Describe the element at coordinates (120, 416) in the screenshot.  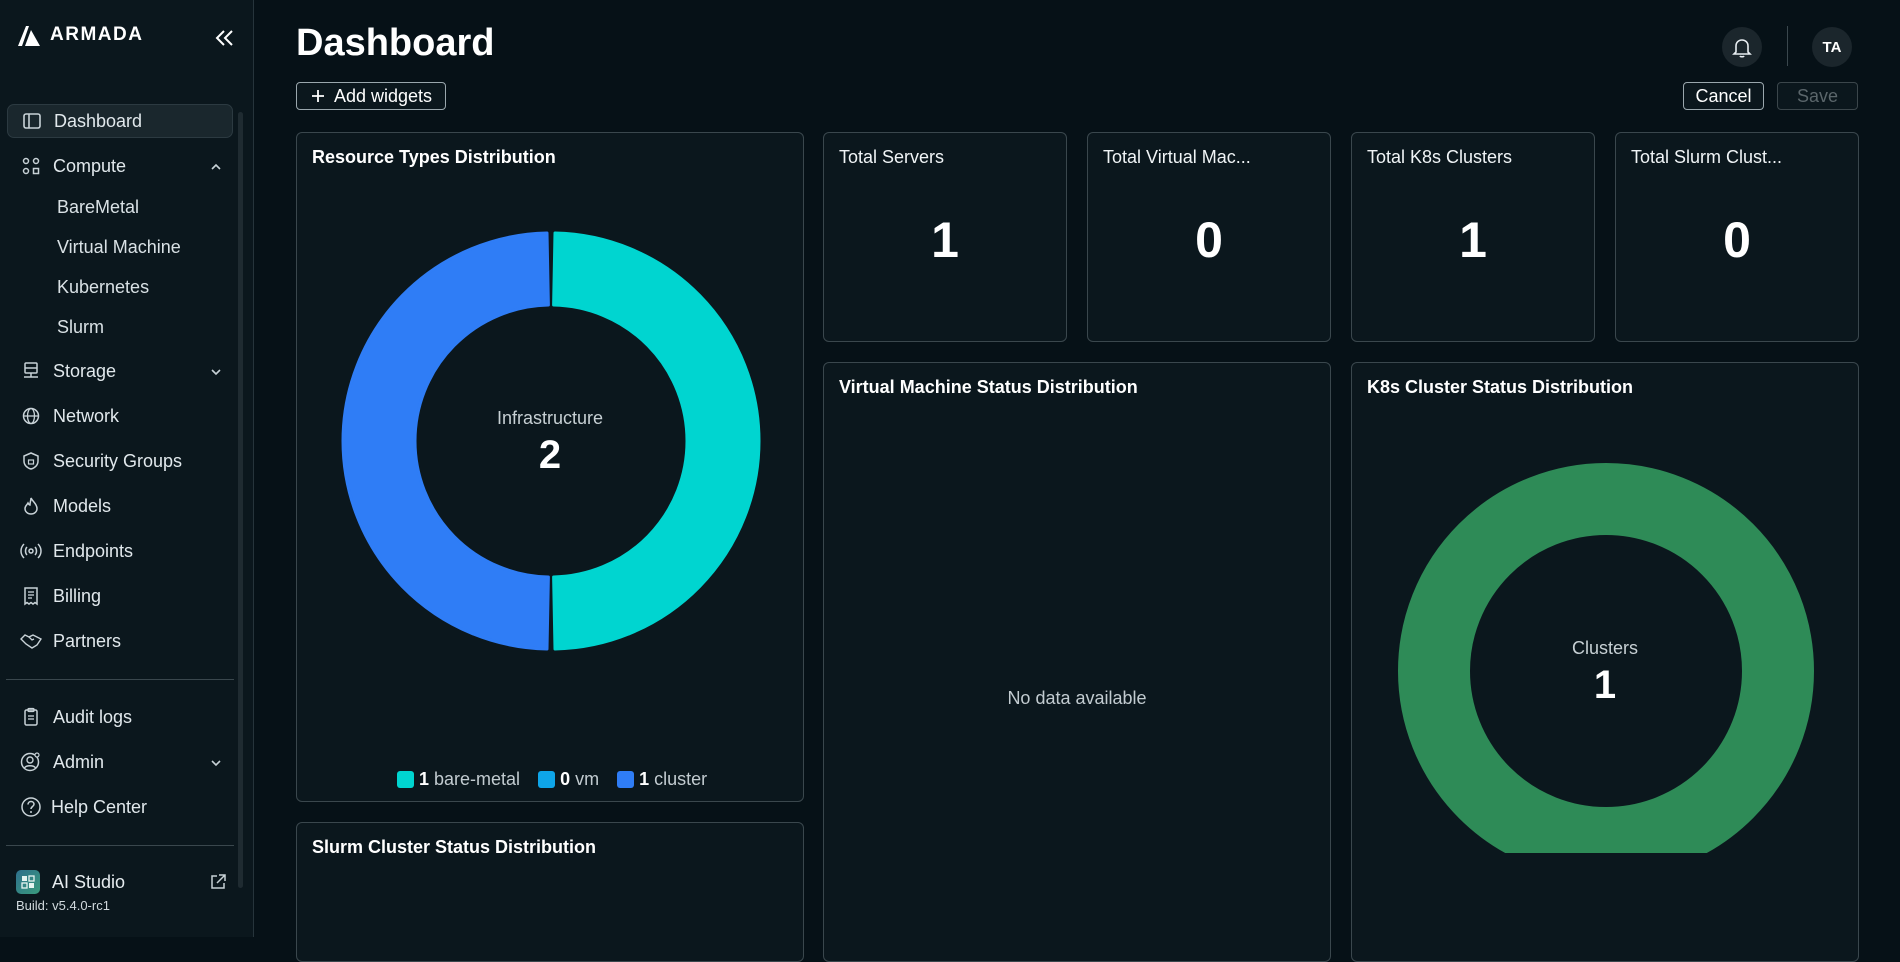
I see `sidebar-item-network: Network` at that location.